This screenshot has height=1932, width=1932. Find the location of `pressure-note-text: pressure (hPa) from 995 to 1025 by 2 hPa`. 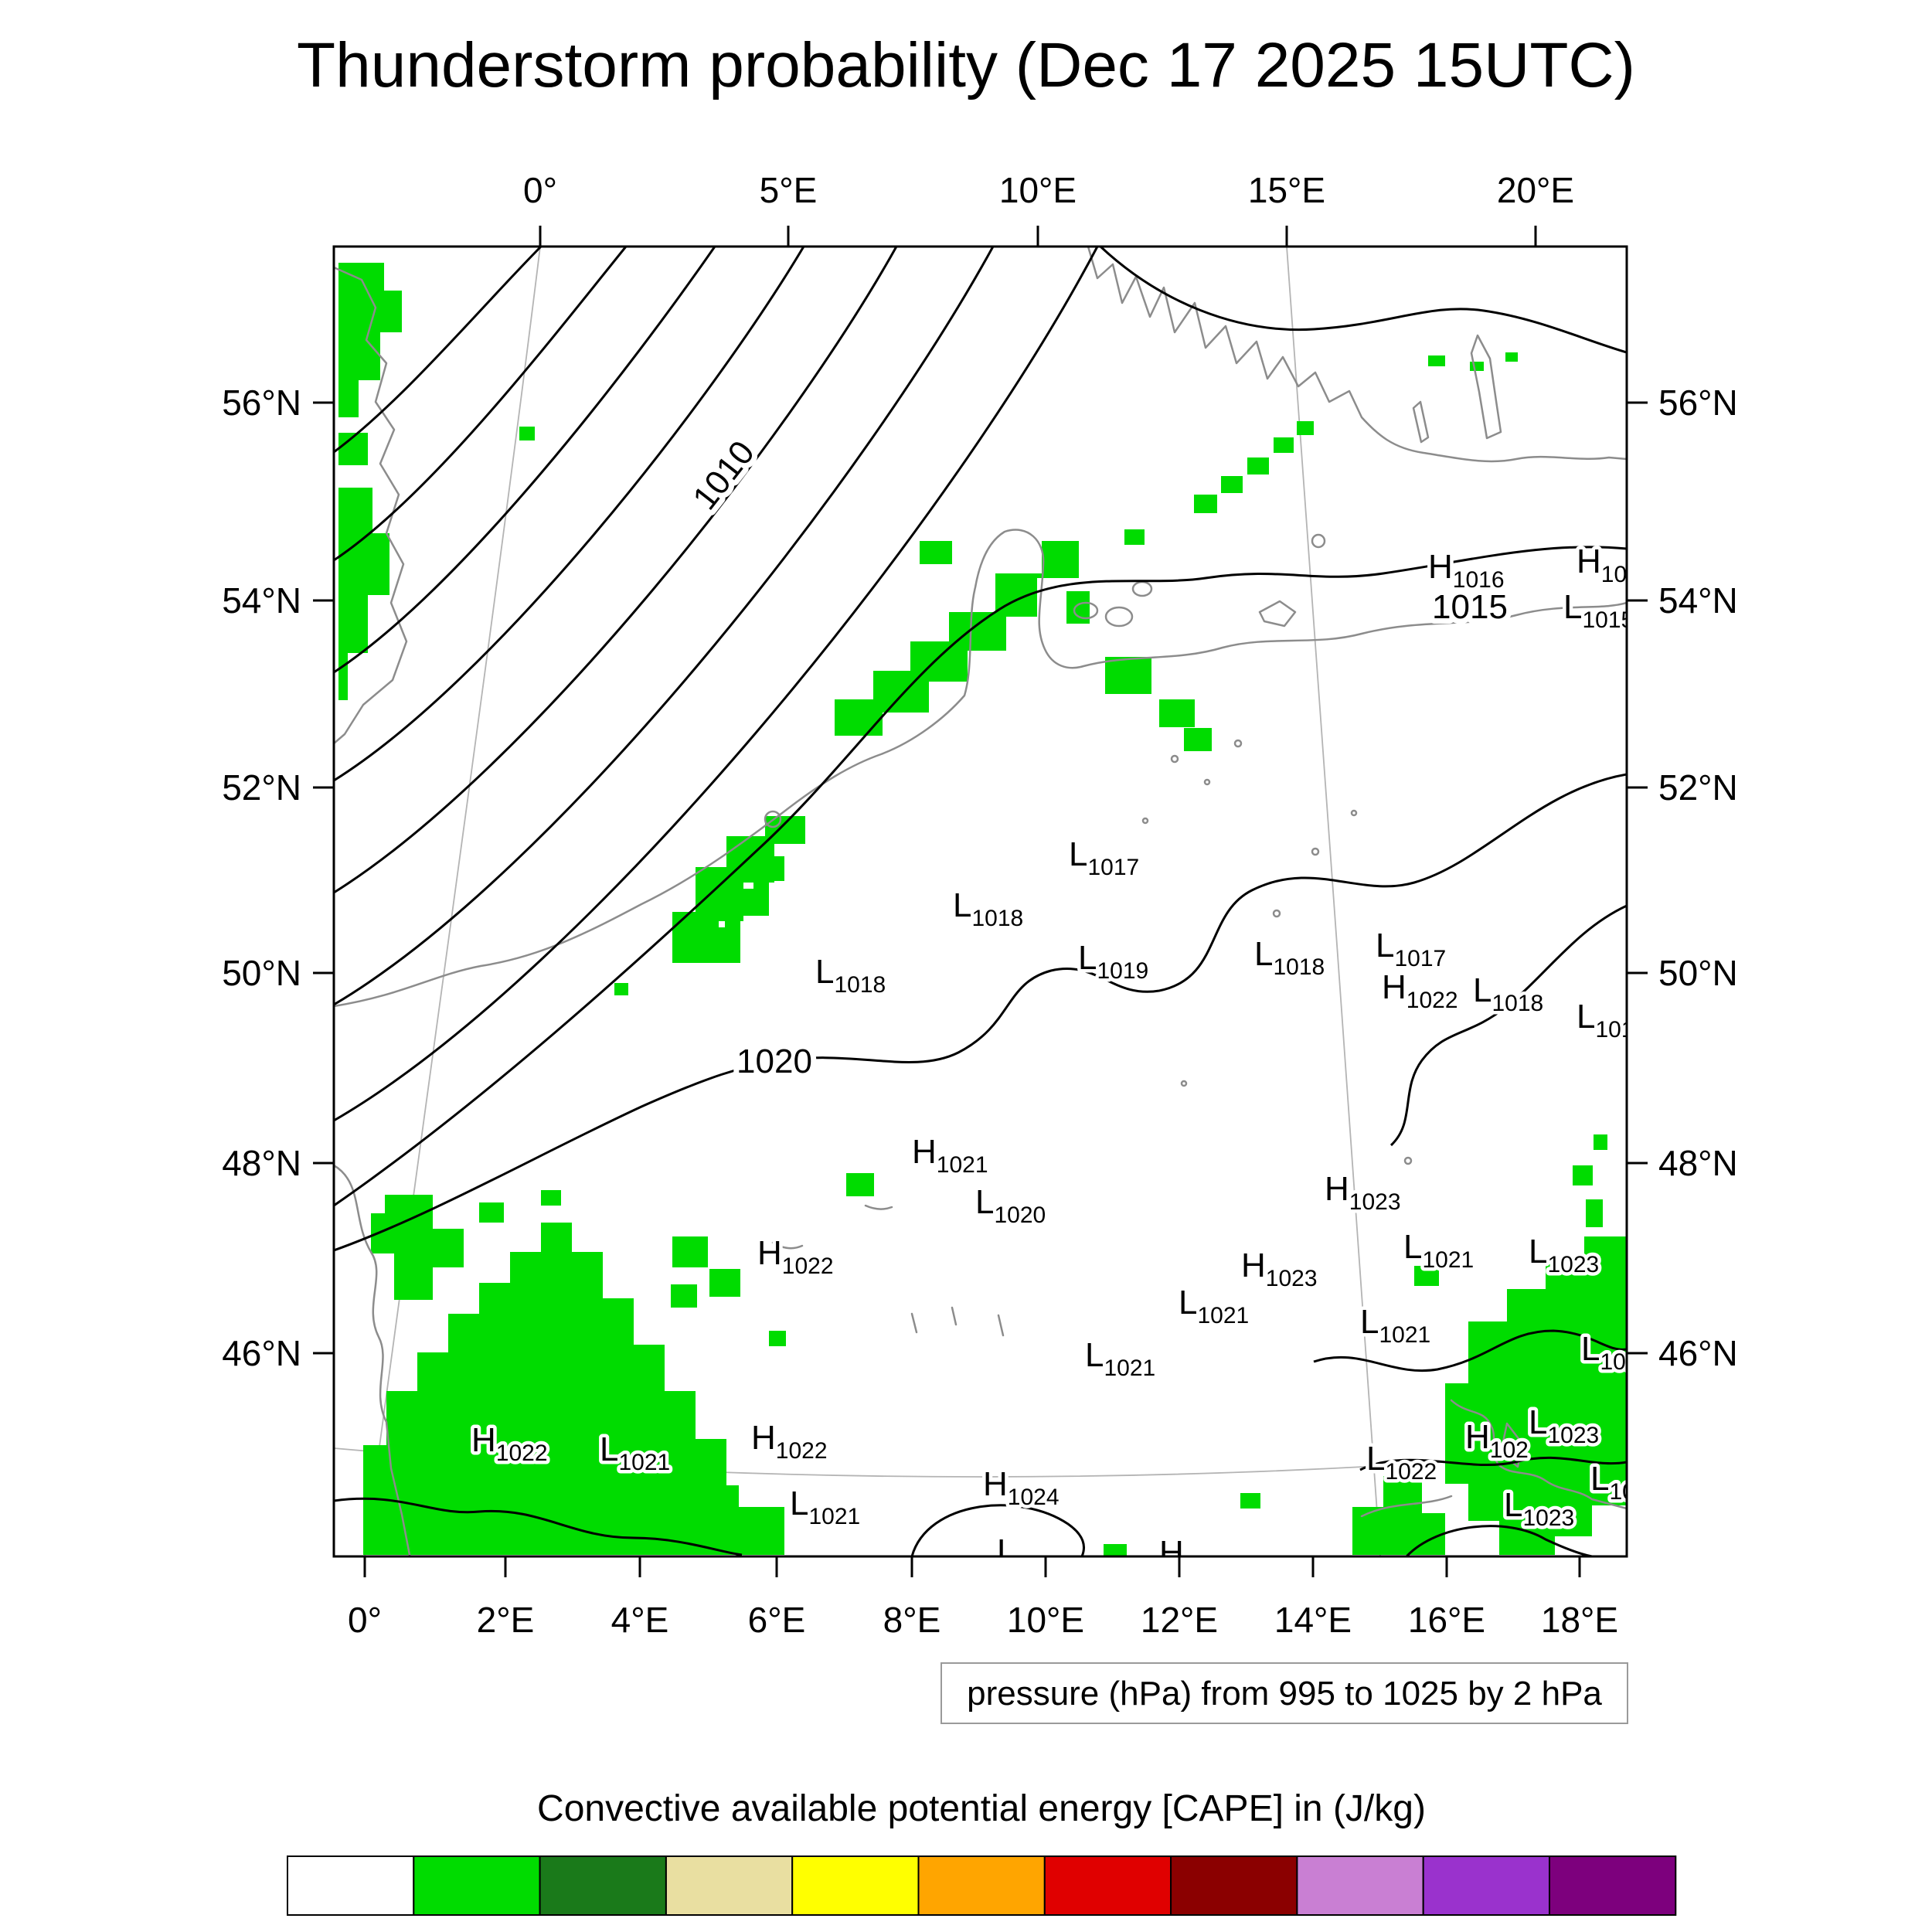

pressure-note-text: pressure (hPa) from 995 to 1025 by 2 hPa is located at coordinates (1284, 1694).